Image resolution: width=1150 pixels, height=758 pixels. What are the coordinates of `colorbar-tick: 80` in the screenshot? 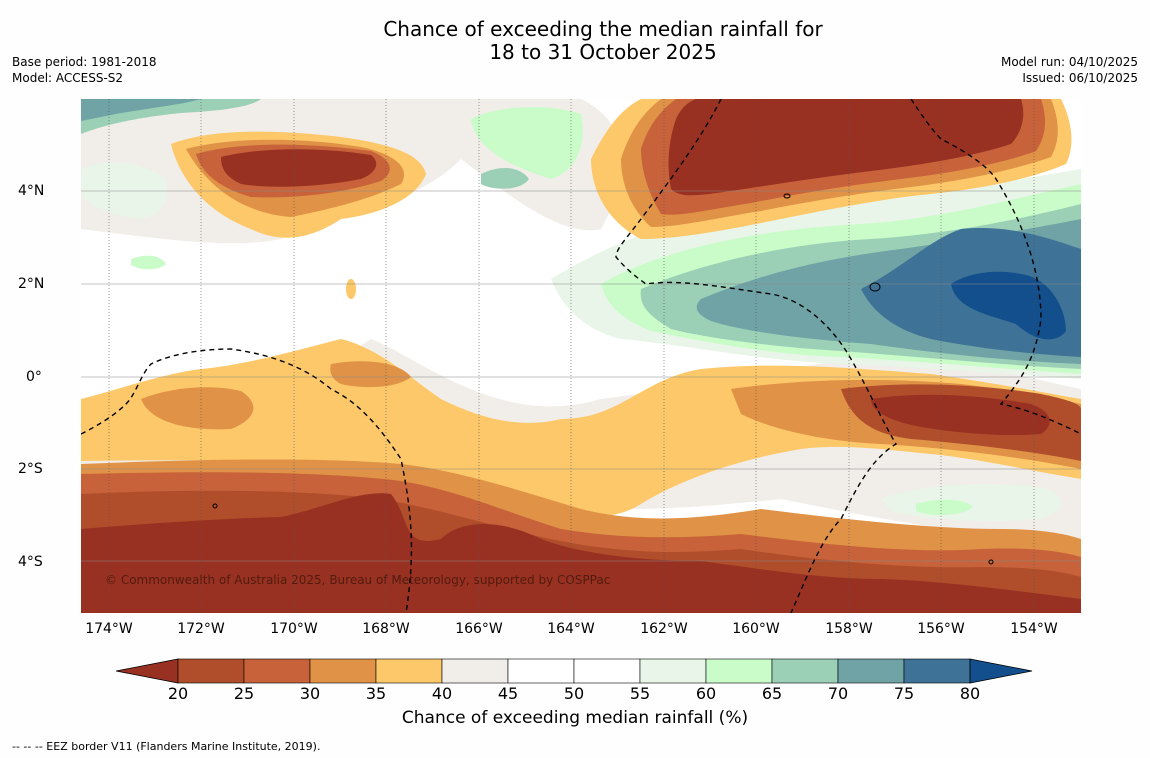 It's located at (970, 693).